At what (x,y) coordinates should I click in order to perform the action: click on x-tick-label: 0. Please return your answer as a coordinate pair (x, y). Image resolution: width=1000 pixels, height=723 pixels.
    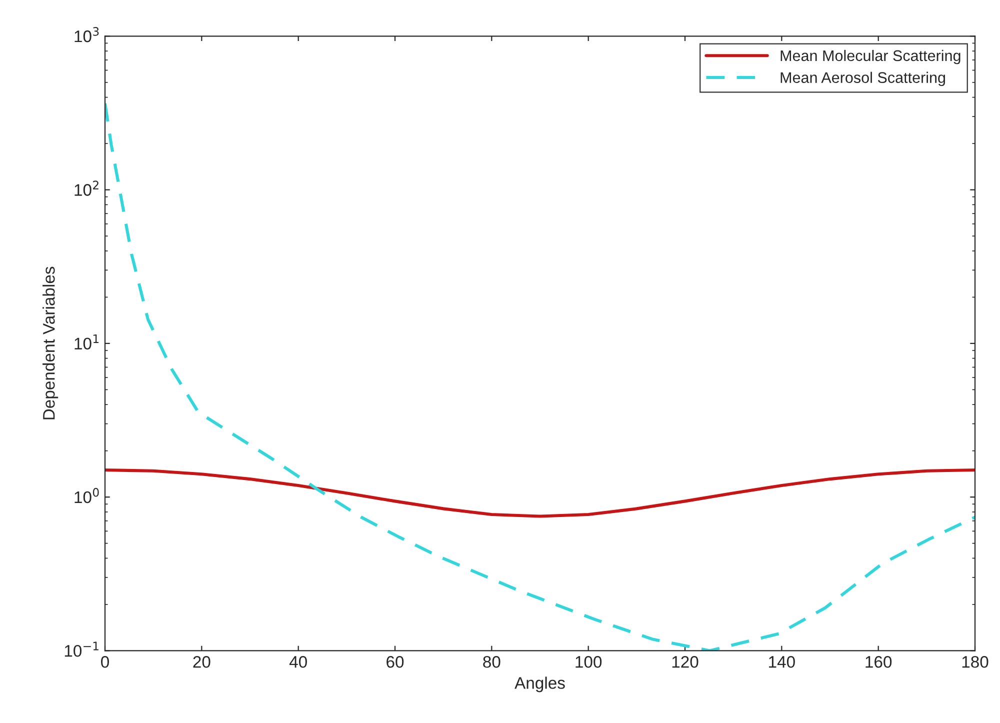
    Looking at the image, I should click on (105, 662).